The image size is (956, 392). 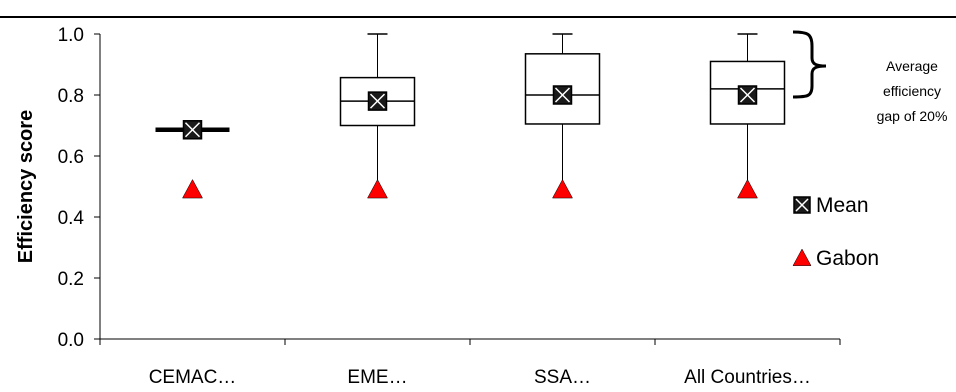 What do you see at coordinates (478, 9) in the screenshot?
I see `title-bar` at bounding box center [478, 9].